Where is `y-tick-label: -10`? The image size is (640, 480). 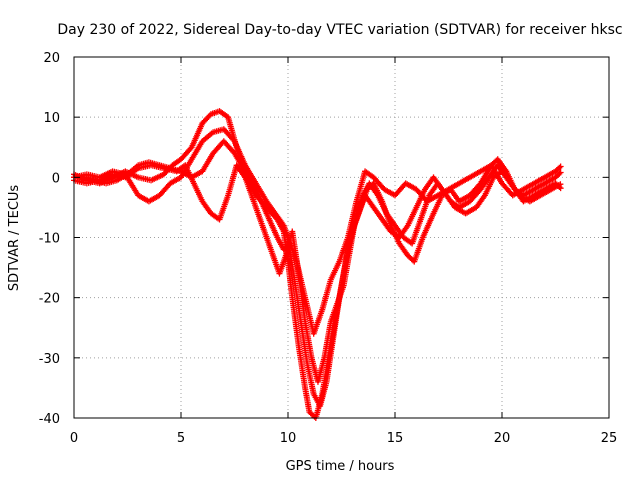
y-tick-label: -10 is located at coordinates (49, 239).